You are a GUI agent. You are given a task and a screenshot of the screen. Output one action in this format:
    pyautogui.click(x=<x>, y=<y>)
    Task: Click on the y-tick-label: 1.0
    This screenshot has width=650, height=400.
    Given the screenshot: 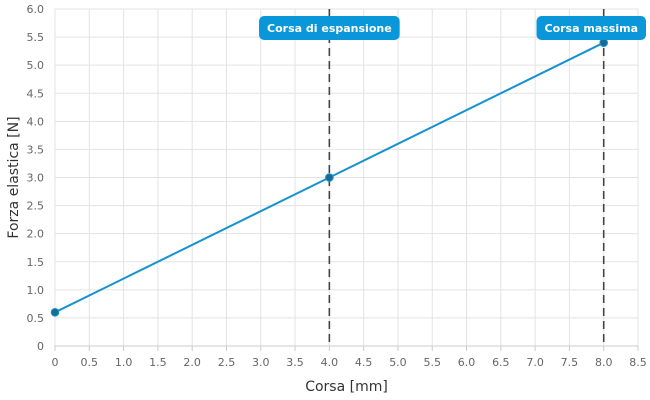 What is the action you would take?
    pyautogui.click(x=36, y=290)
    